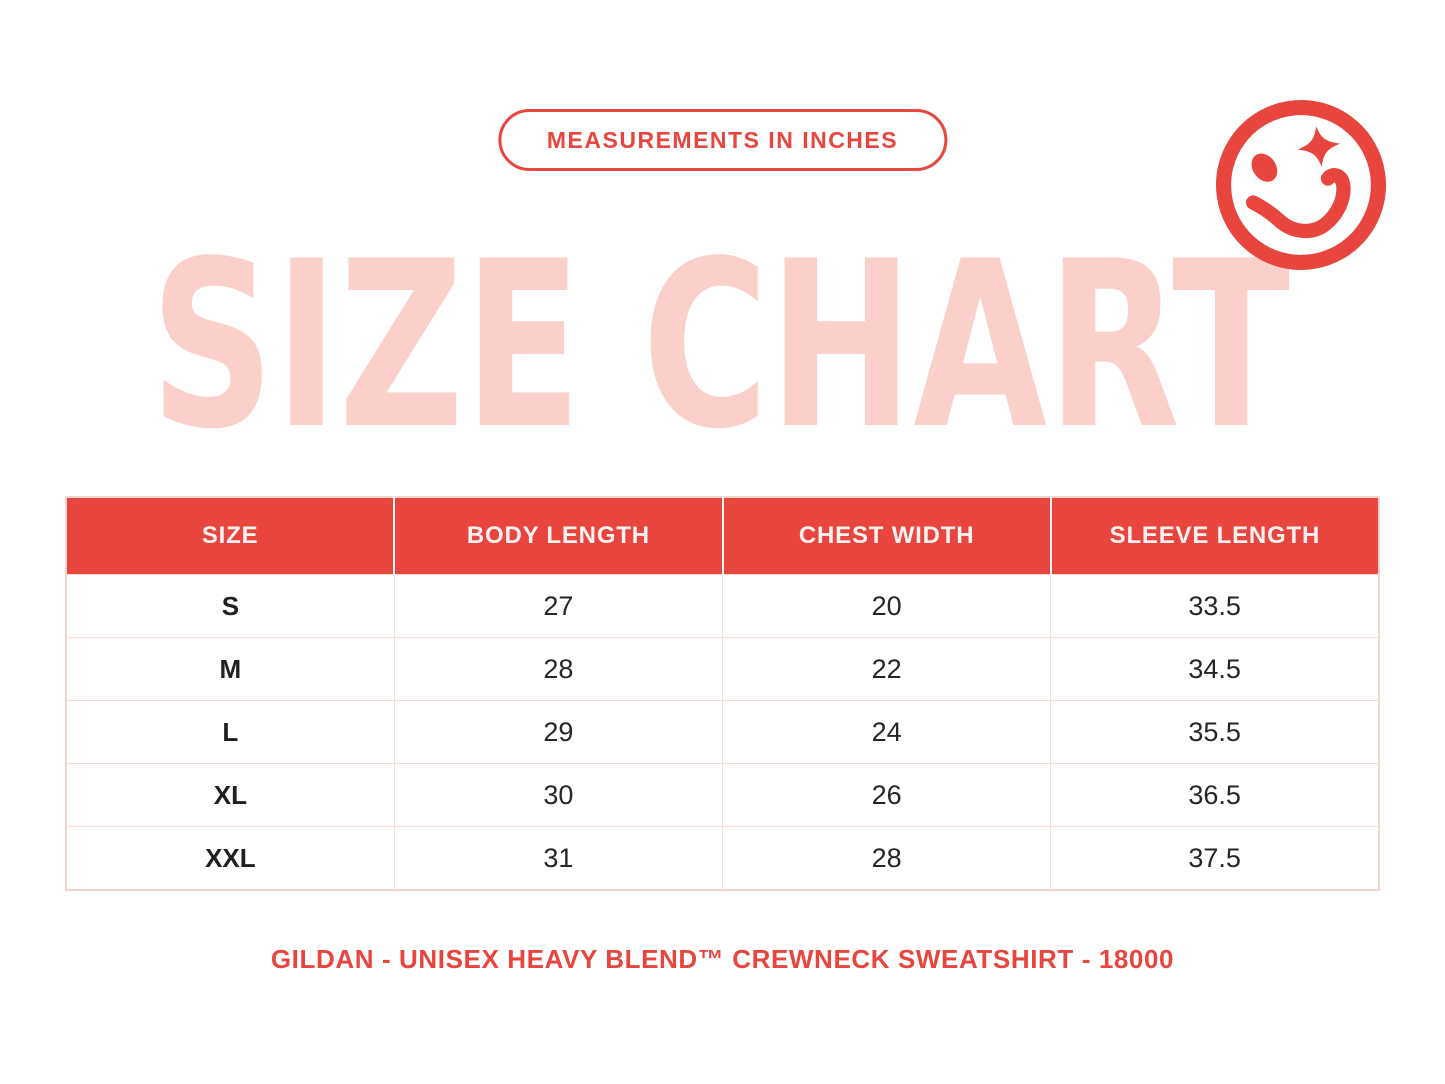  I want to click on table-row: XL 30 26 36.5, so click(722, 795).